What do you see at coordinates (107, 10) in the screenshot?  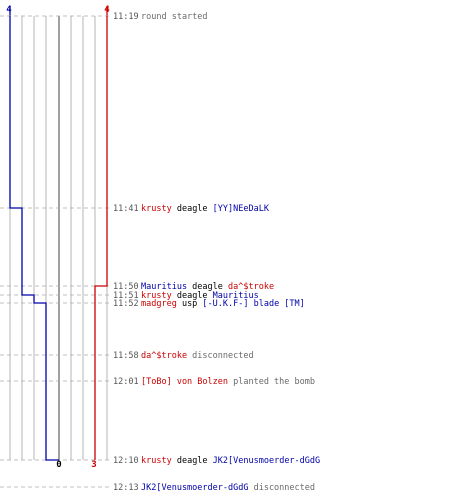 I see `team-b-start-count: 4` at bounding box center [107, 10].